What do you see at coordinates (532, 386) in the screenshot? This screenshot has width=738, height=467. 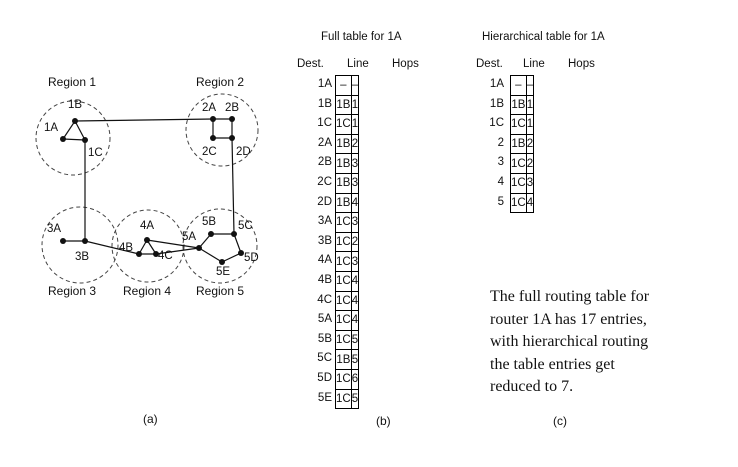 I see `note-line: reduced to 7.` at bounding box center [532, 386].